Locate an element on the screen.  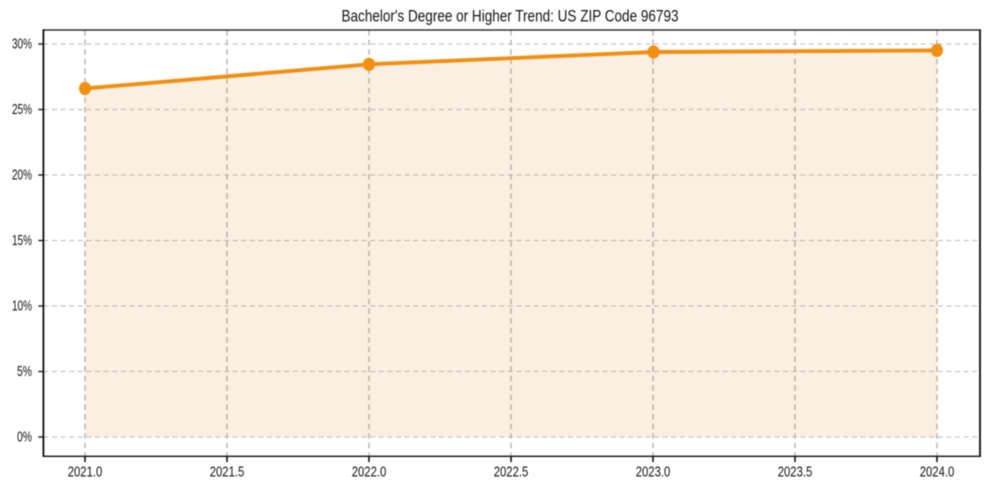
svg-text: 2023.5 is located at coordinates (795, 473).